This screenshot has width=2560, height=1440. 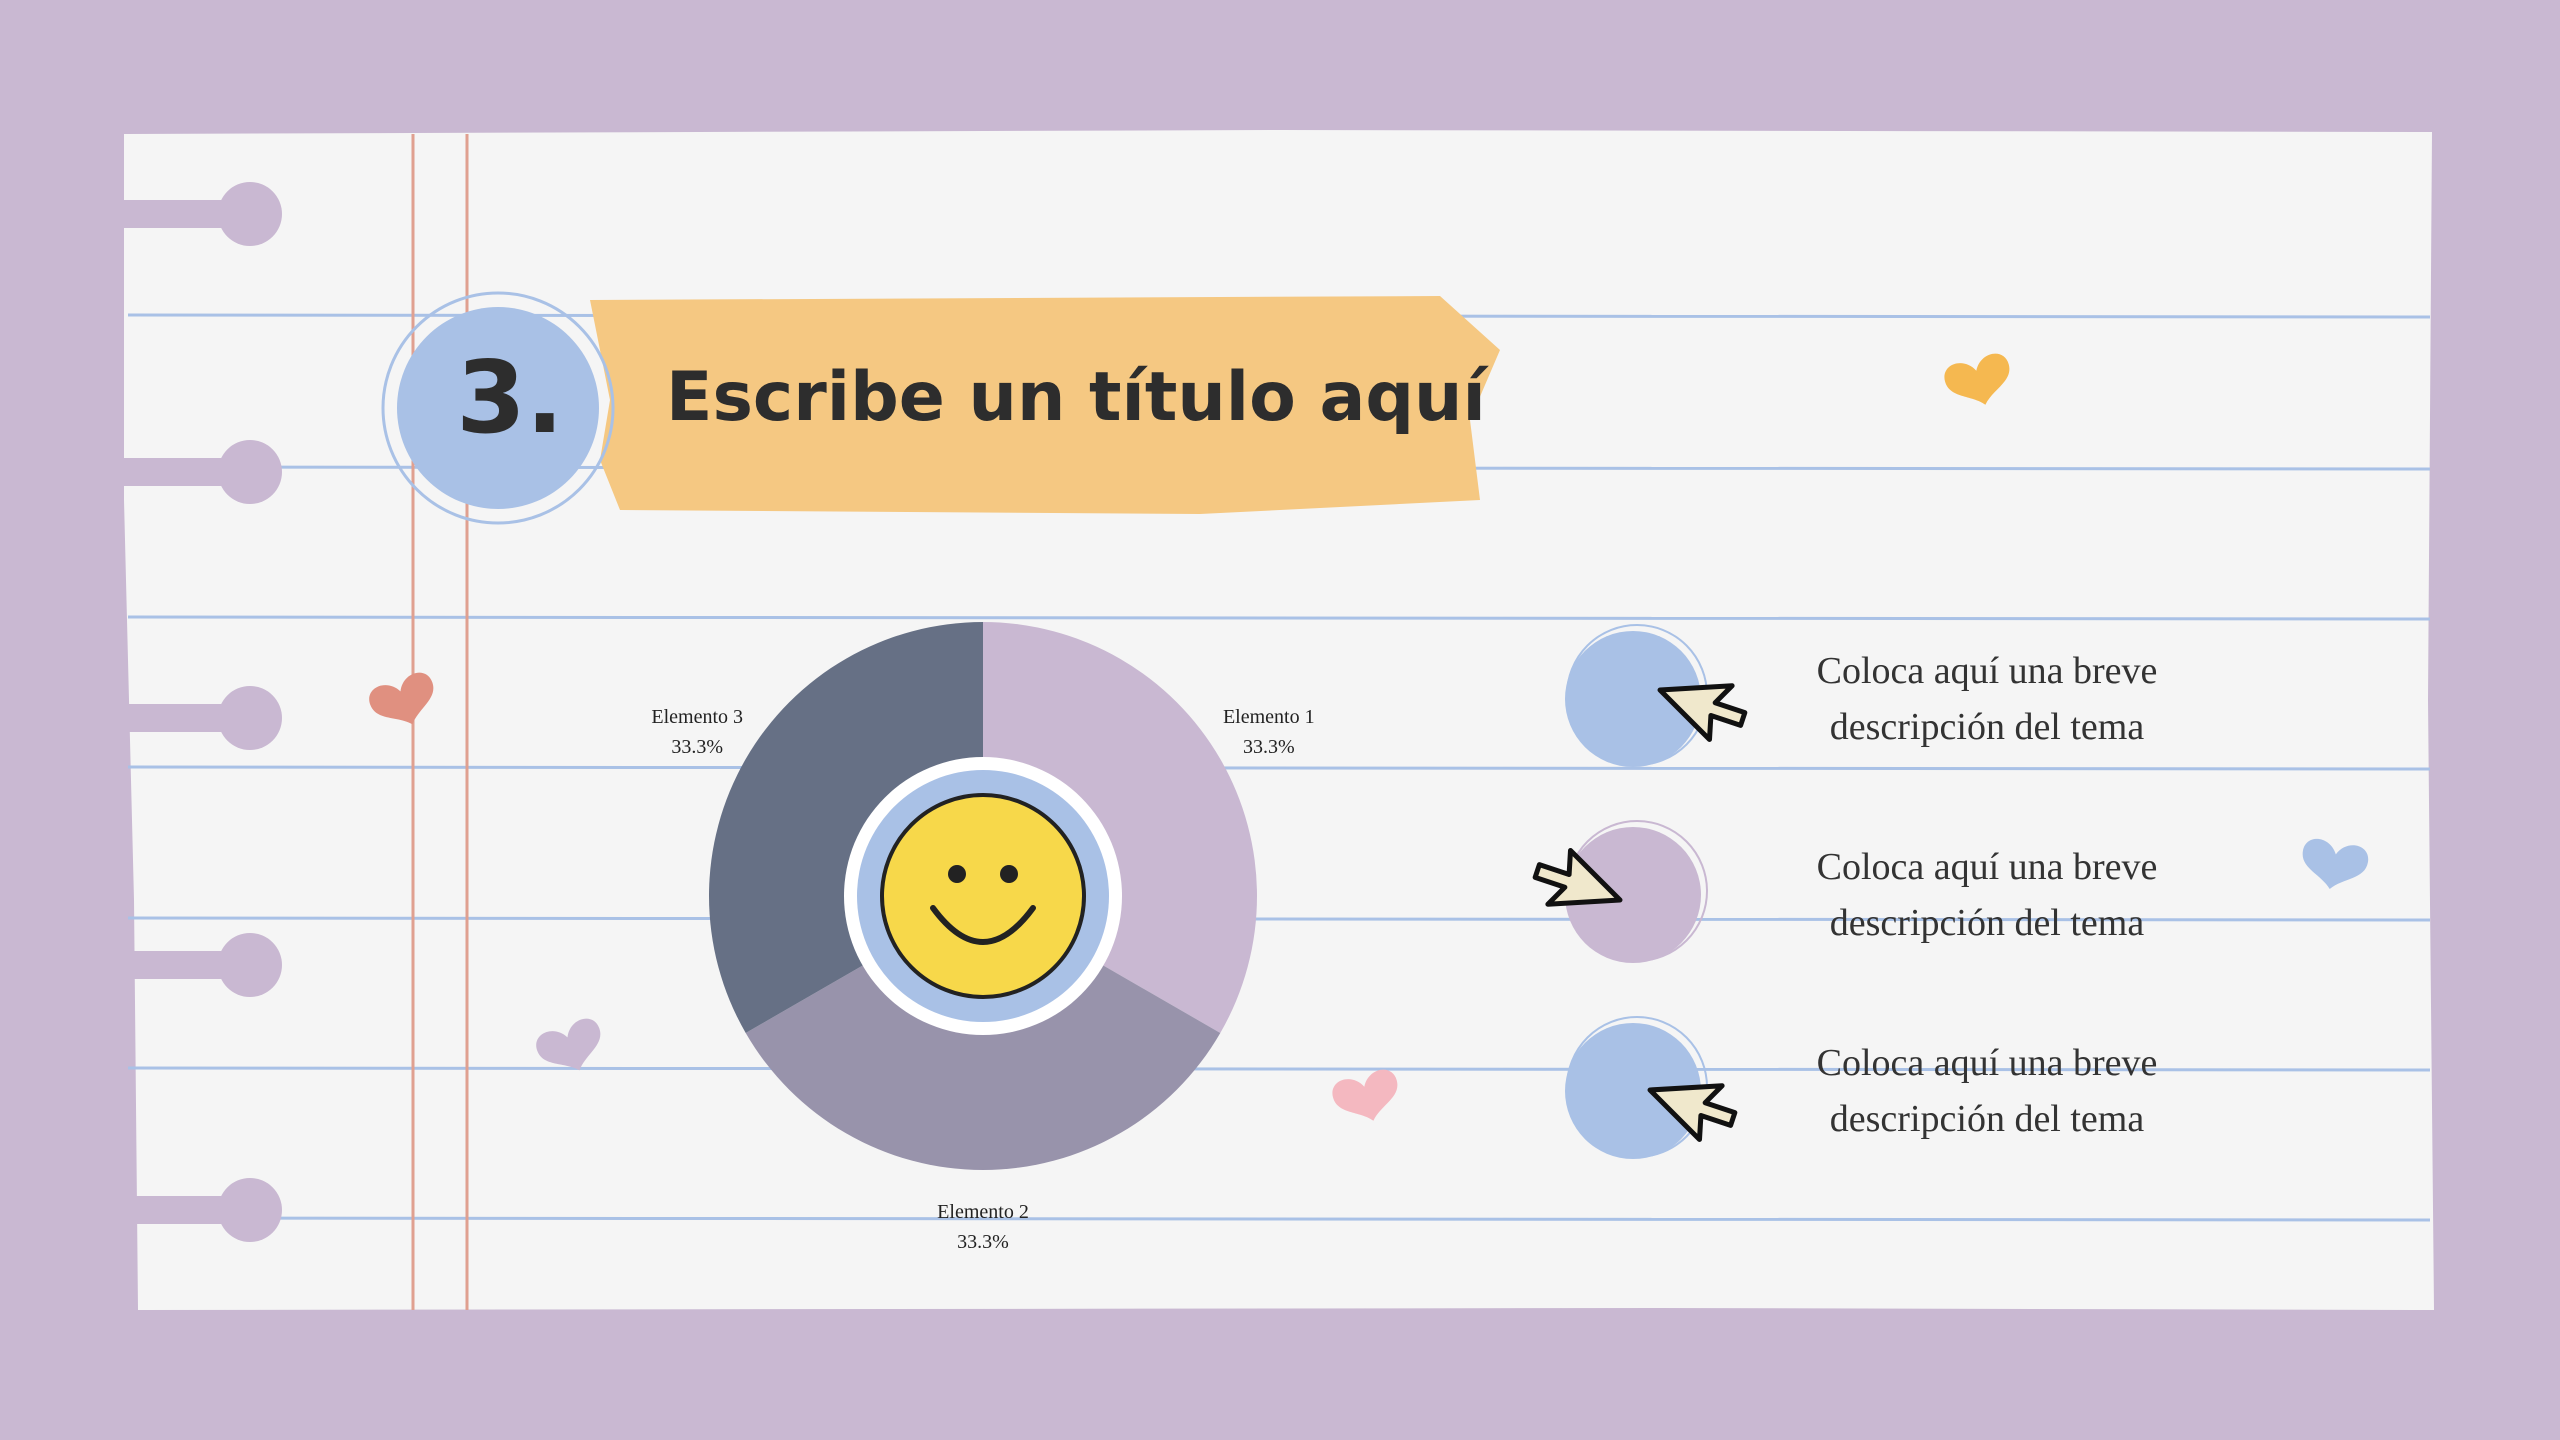 What do you see at coordinates (983, 1212) in the screenshot?
I see `slice-label: Elemento 2` at bounding box center [983, 1212].